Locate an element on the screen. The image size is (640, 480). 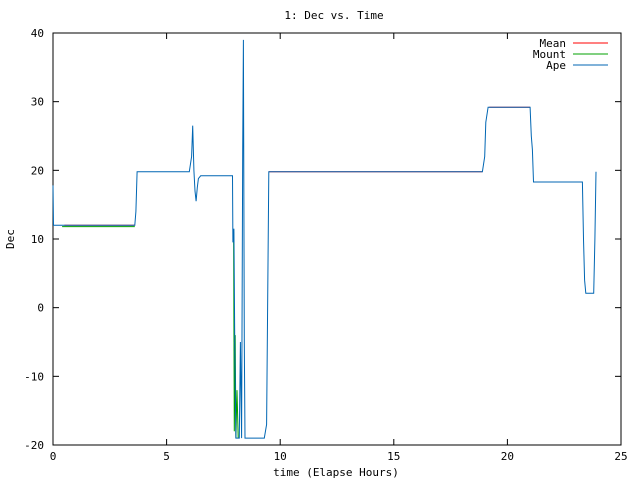
legend-label-mount: Mount is located at coordinates (549, 54).